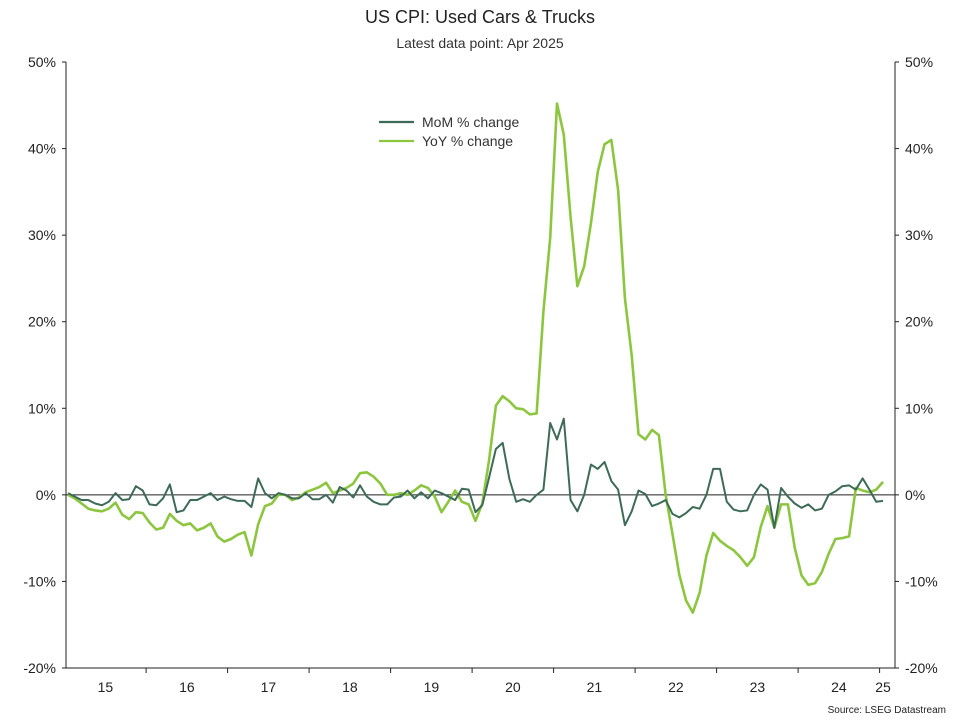  What do you see at coordinates (42, 322) in the screenshot?
I see `left-tick-label: 20%` at bounding box center [42, 322].